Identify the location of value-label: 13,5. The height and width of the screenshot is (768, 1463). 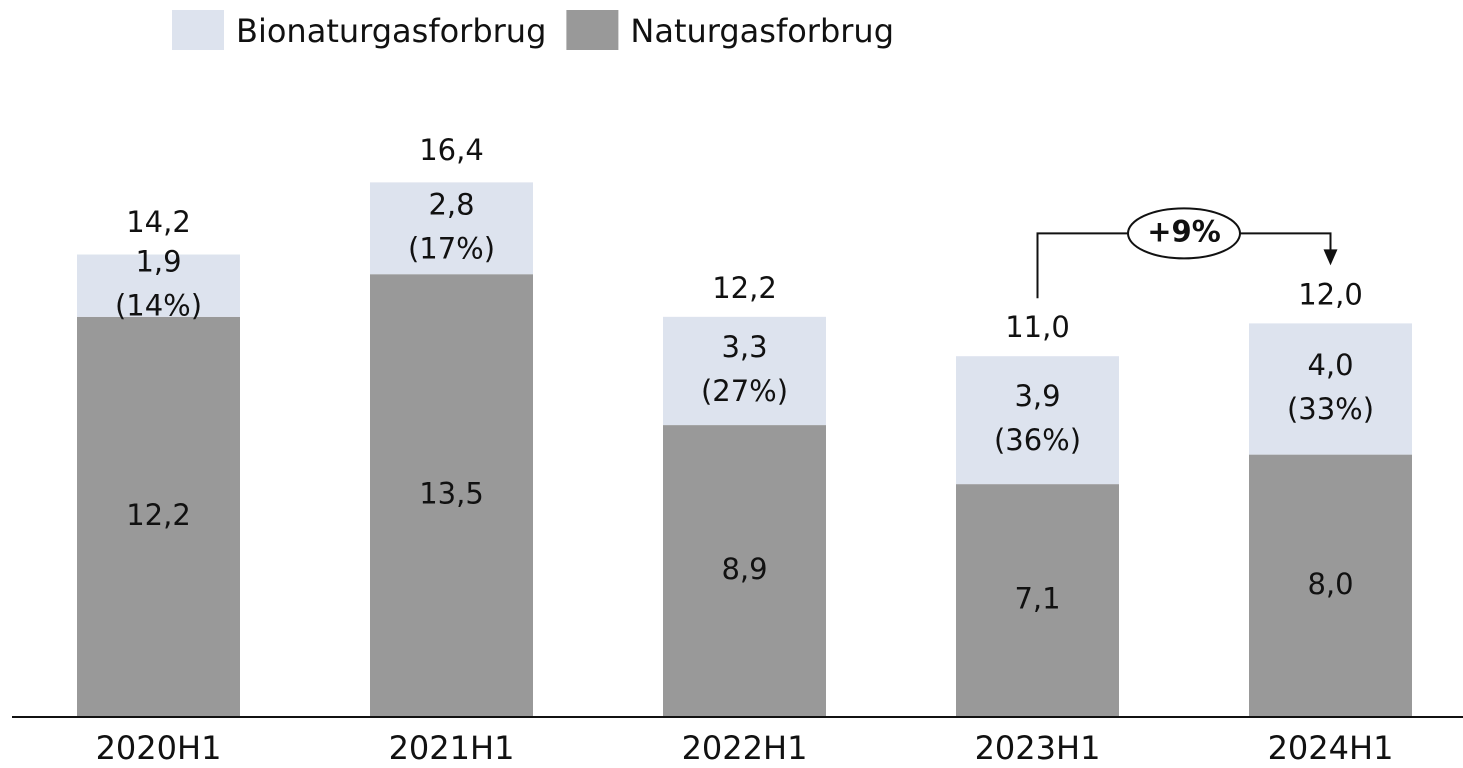
(451, 494).